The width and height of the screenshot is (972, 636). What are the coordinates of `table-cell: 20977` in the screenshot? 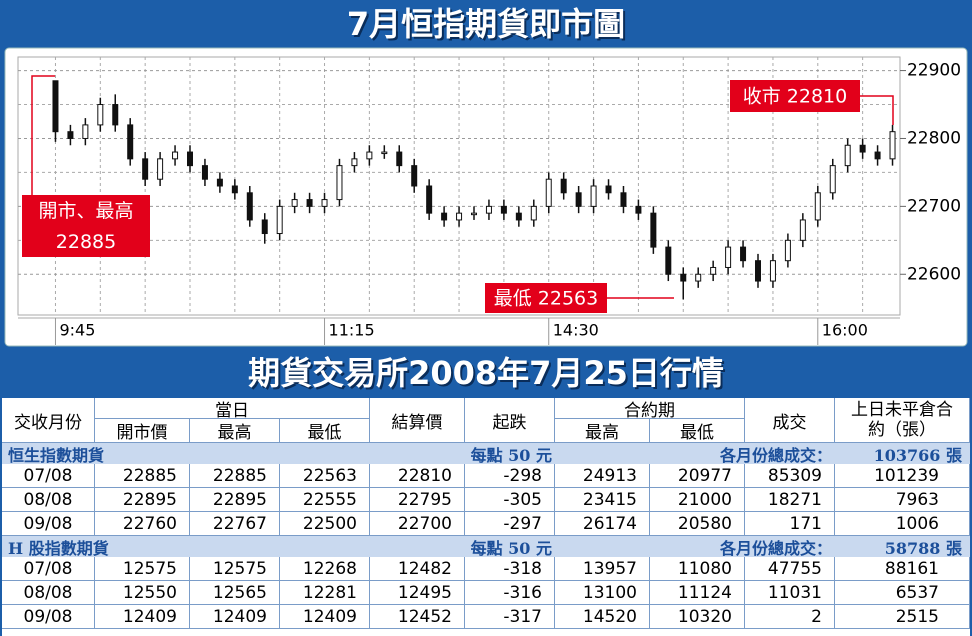 It's located at (697, 476).